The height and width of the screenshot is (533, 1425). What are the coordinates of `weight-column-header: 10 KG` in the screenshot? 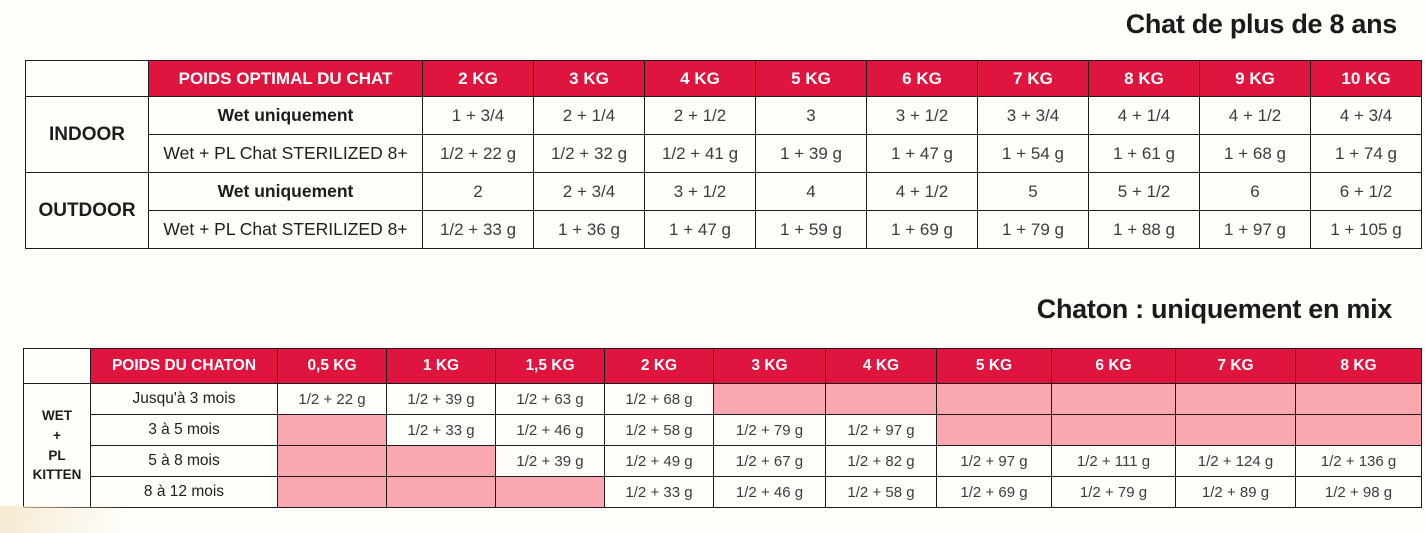 It's located at (1366, 78).